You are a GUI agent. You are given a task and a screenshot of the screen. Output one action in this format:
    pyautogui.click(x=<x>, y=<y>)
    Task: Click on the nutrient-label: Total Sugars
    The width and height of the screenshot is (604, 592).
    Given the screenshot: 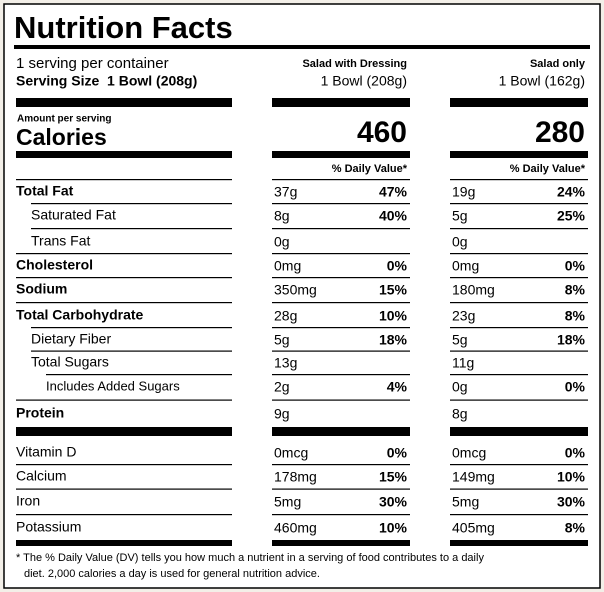 What is the action you would take?
    pyautogui.click(x=70, y=362)
    